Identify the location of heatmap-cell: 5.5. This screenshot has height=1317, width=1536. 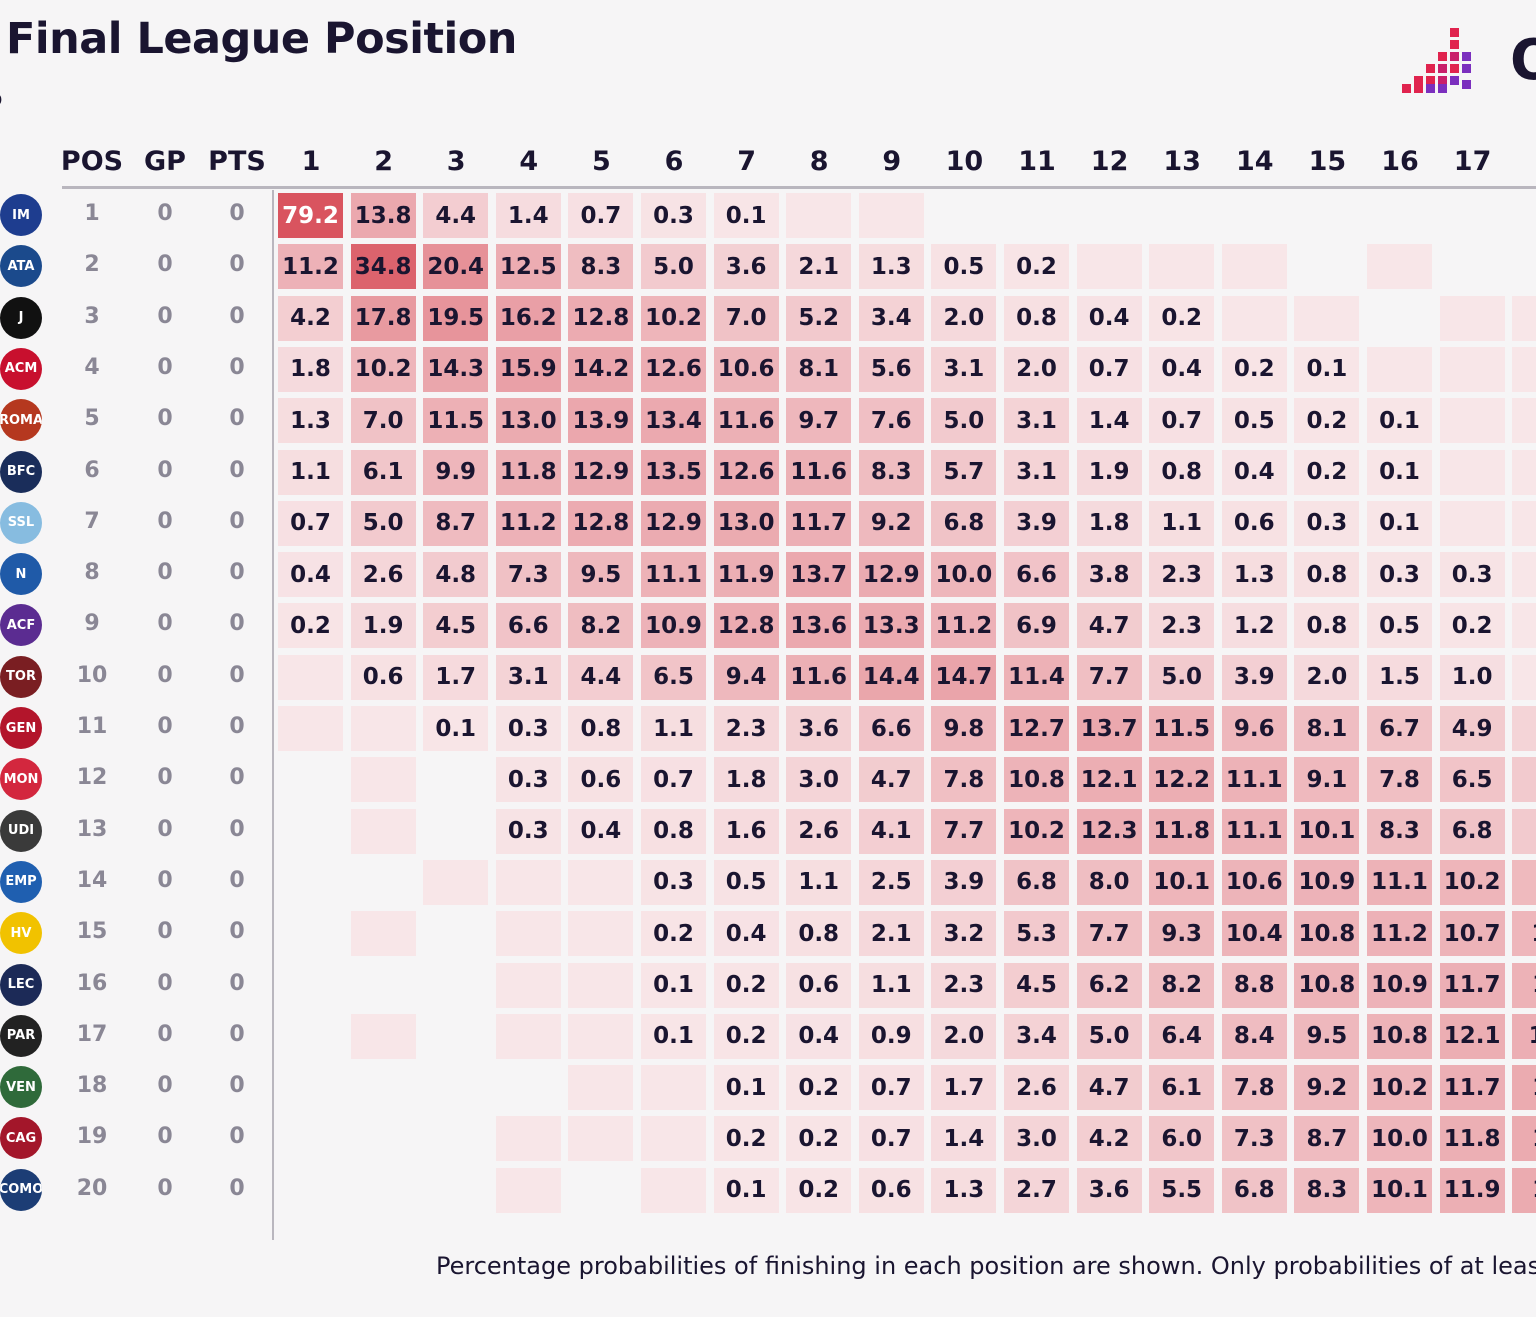
(1182, 1190).